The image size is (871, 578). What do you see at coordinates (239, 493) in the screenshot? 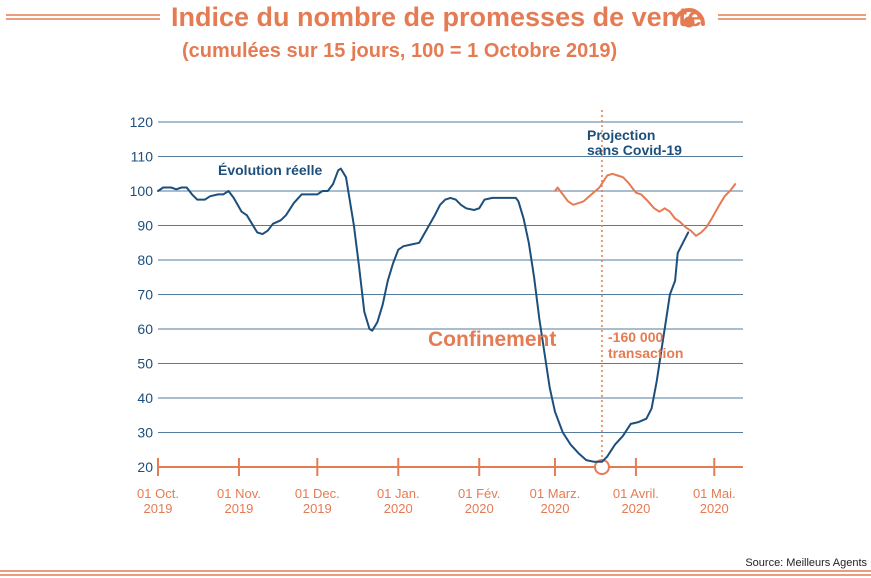
I see `x-tick-label-1: 01 Nov.` at bounding box center [239, 493].